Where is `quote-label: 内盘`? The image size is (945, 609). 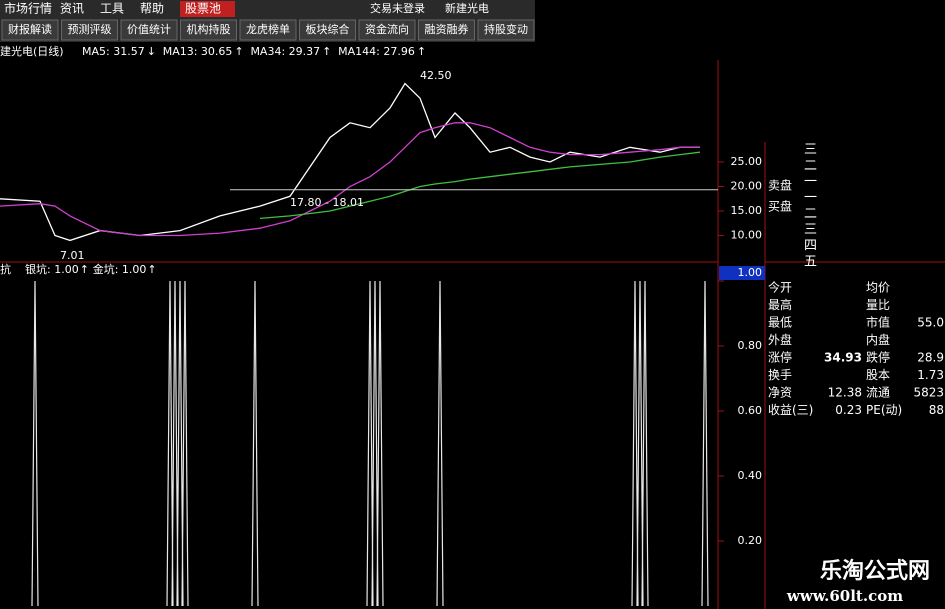
quote-label: 内盘 is located at coordinates (878, 339).